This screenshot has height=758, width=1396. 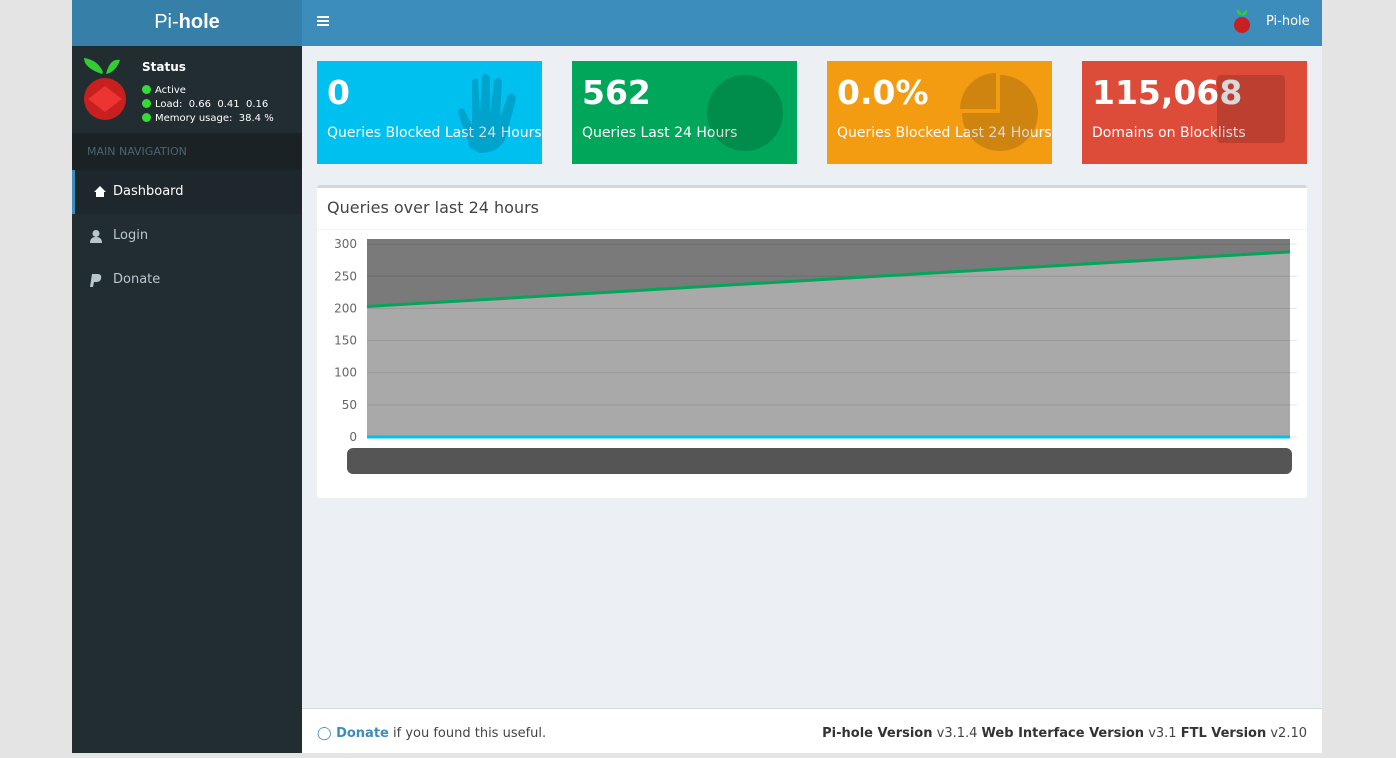 What do you see at coordinates (345, 244) in the screenshot?
I see `y-tick-label: 300` at bounding box center [345, 244].